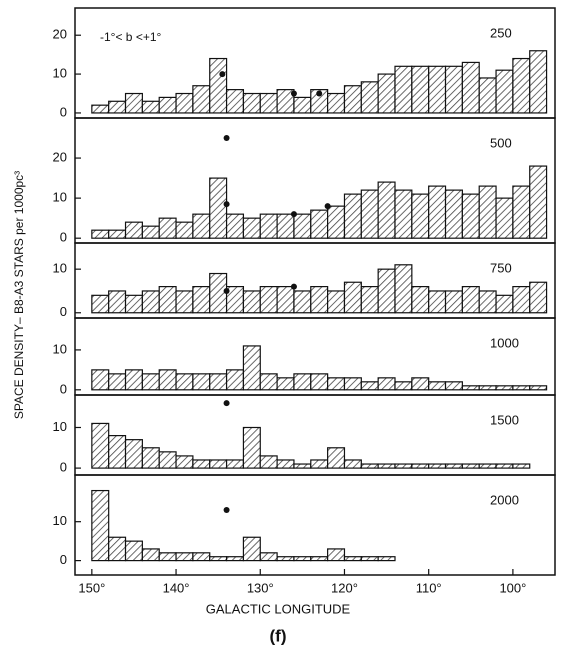 This screenshot has height=657, width=570. I want to click on x-axis-label: GALACTIC LONGITUDE, so click(278, 608).